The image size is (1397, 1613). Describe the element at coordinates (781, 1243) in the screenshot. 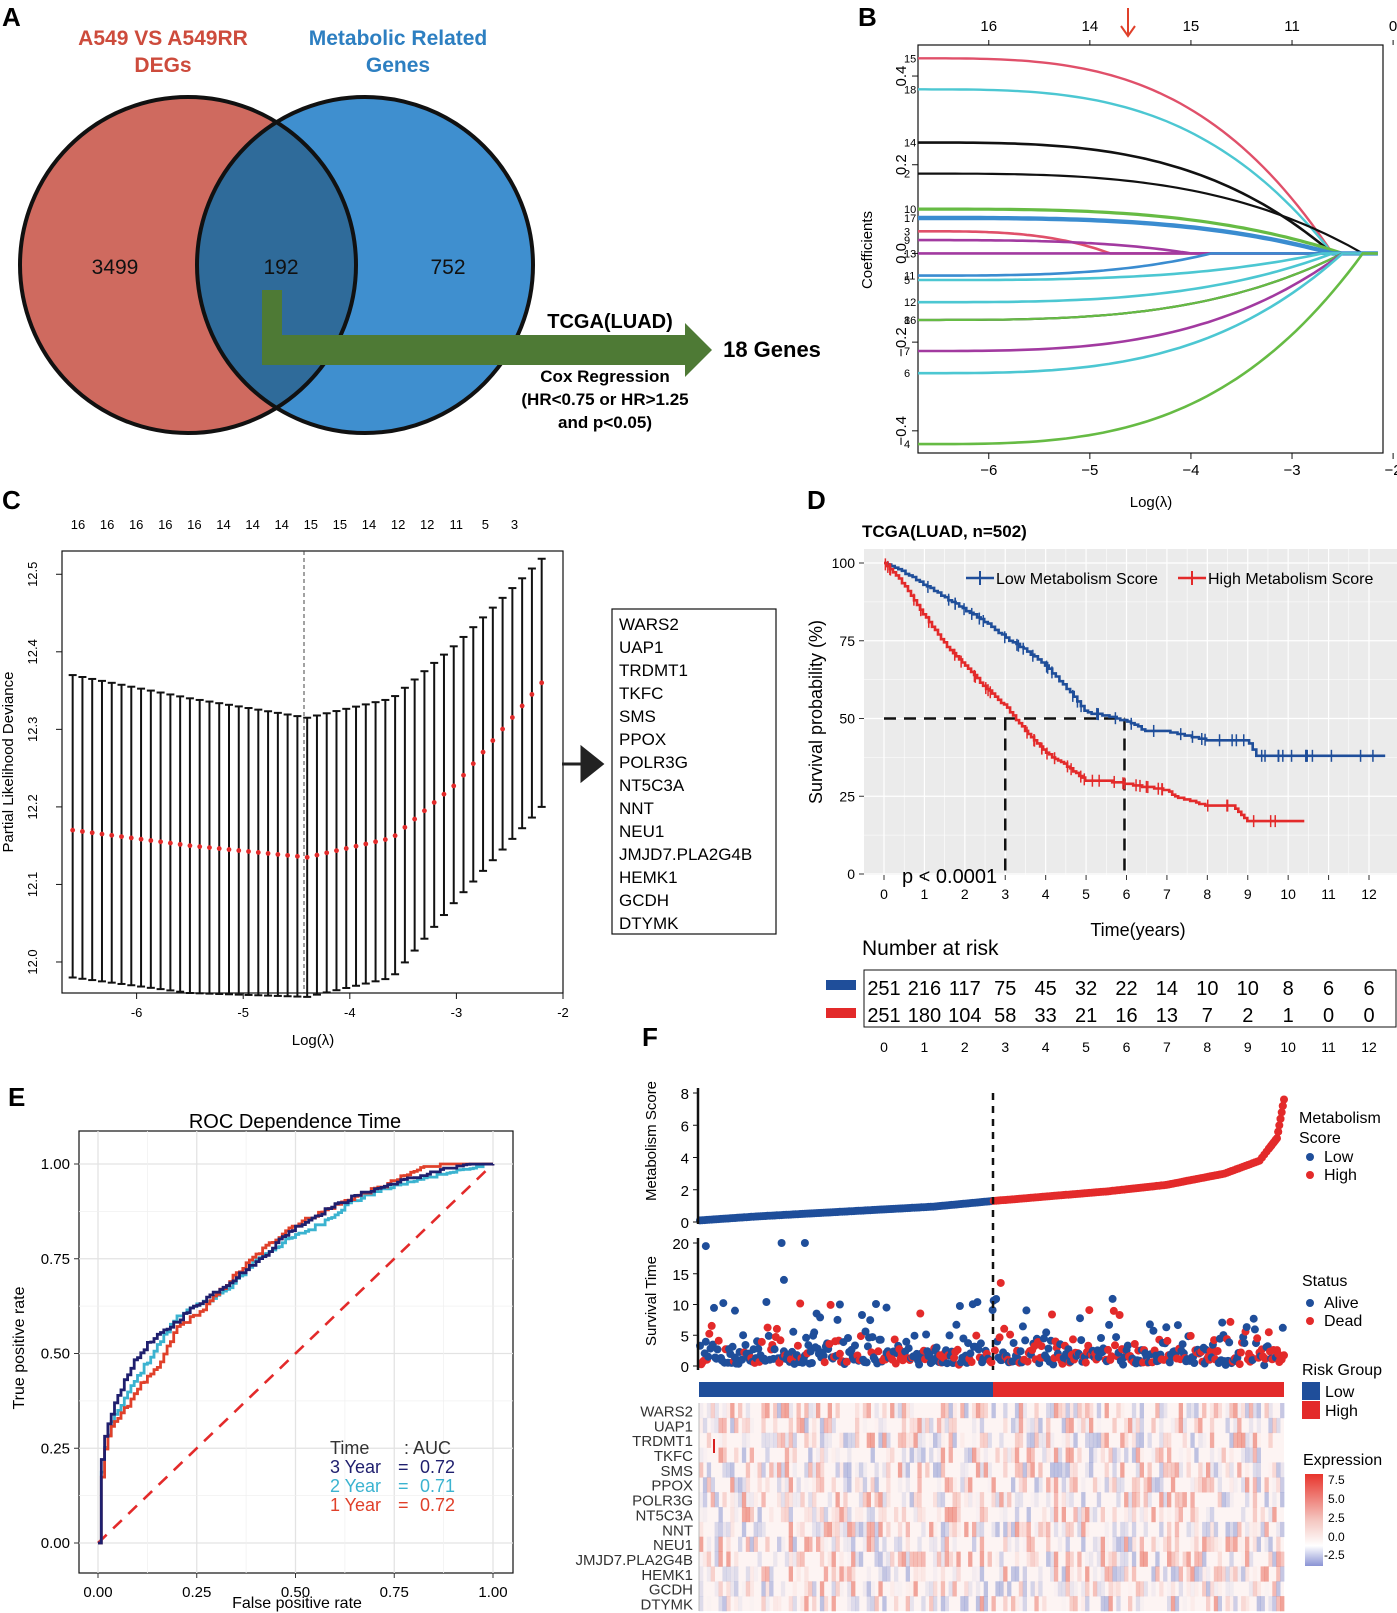

I see `survival-point-outlier` at that location.